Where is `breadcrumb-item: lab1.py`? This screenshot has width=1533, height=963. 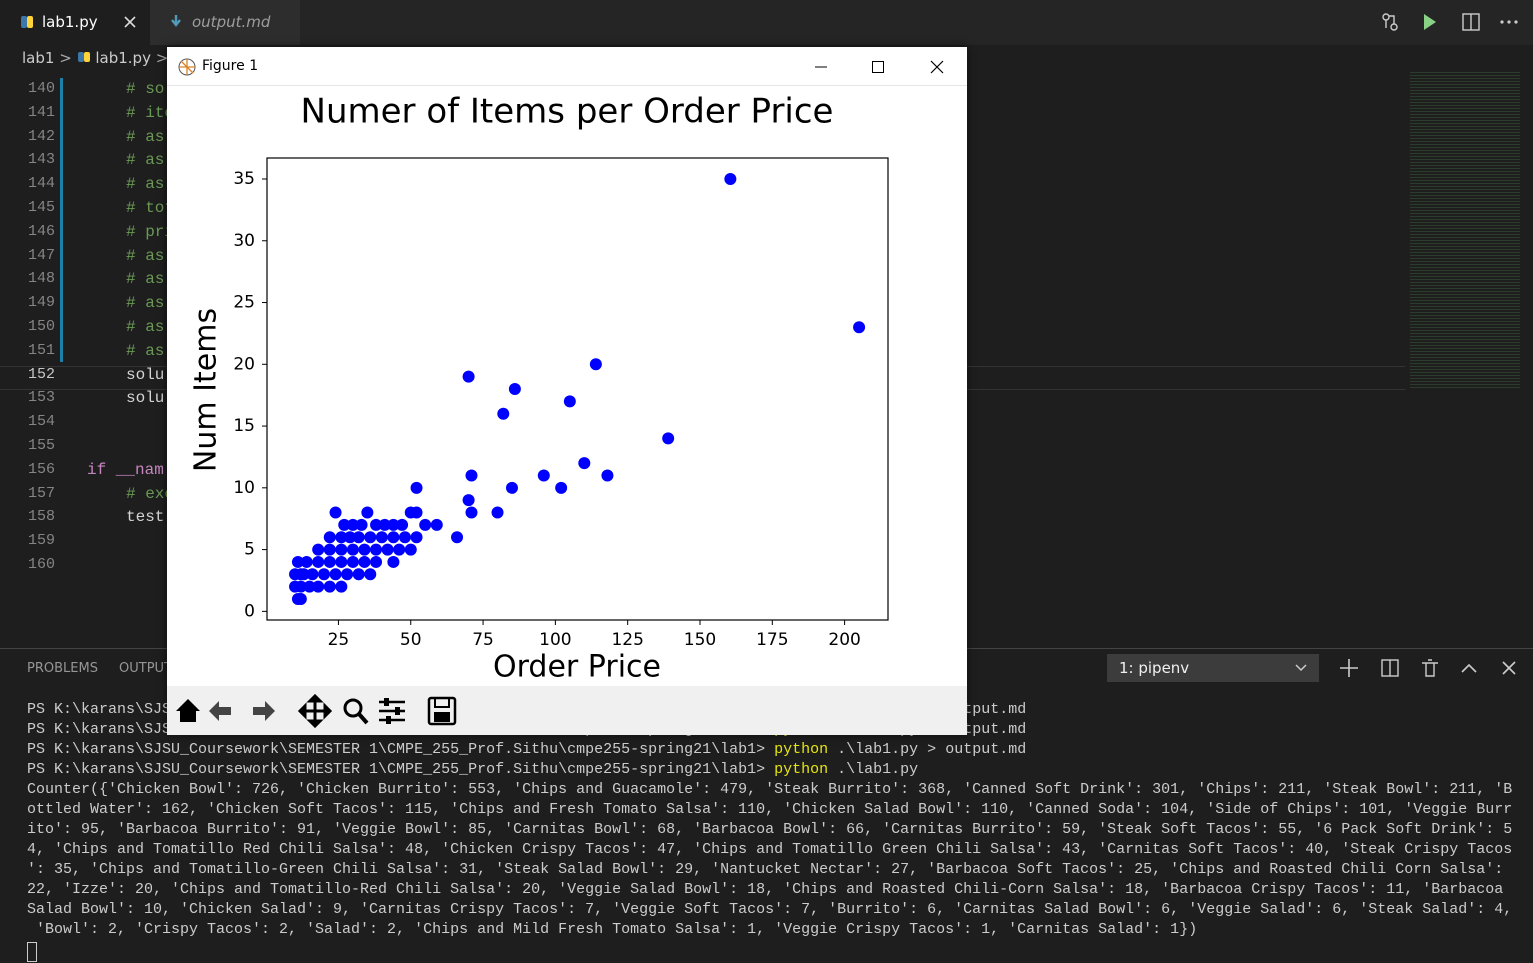 breadcrumb-item: lab1.py is located at coordinates (123, 58).